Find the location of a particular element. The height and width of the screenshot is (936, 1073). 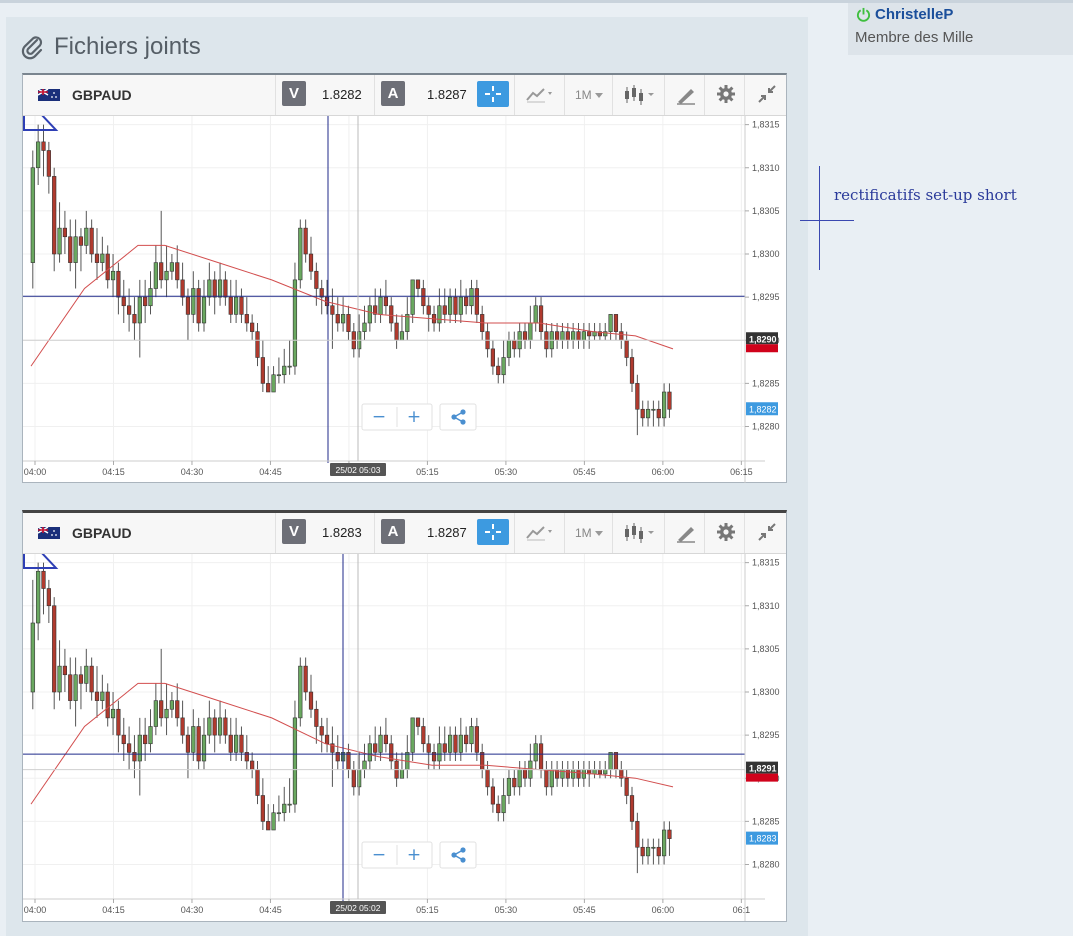

last-price-label: 1,8291 is located at coordinates (763, 769).